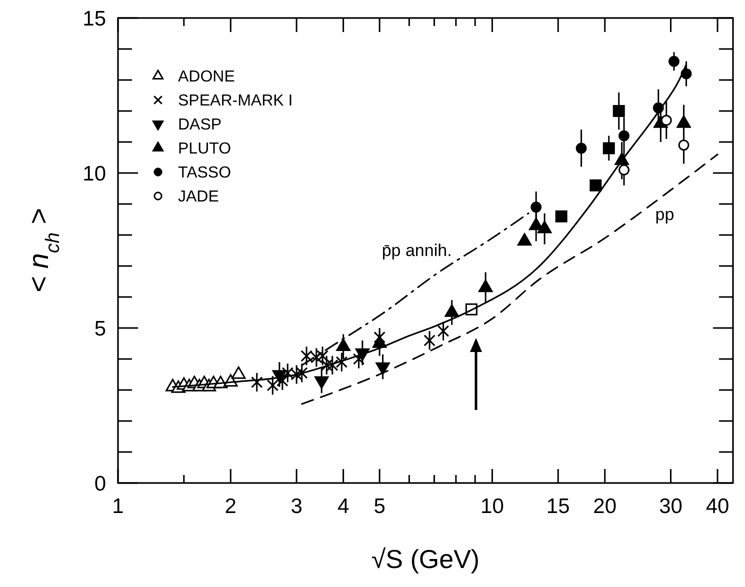  What do you see at coordinates (670, 506) in the screenshot?
I see `x-tick-label: 30` at bounding box center [670, 506].